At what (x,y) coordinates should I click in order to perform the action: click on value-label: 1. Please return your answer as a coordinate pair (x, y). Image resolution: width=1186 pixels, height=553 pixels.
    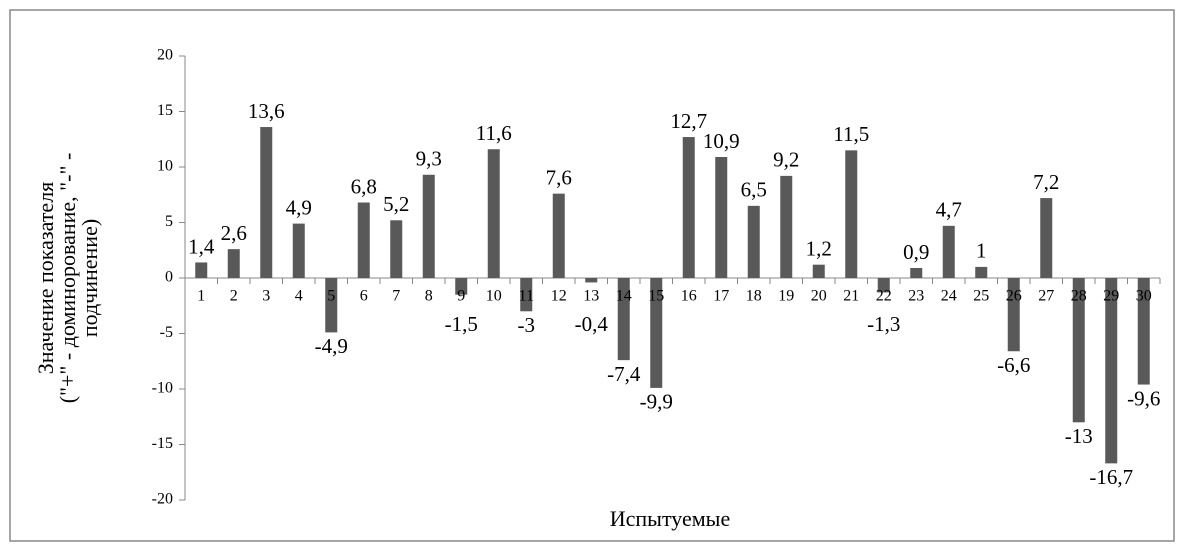
    Looking at the image, I should click on (981, 251).